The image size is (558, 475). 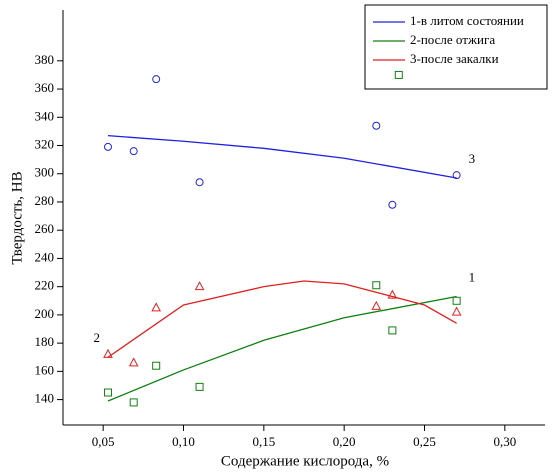 I want to click on x-tick-label: 0,15, so click(x=263, y=441).